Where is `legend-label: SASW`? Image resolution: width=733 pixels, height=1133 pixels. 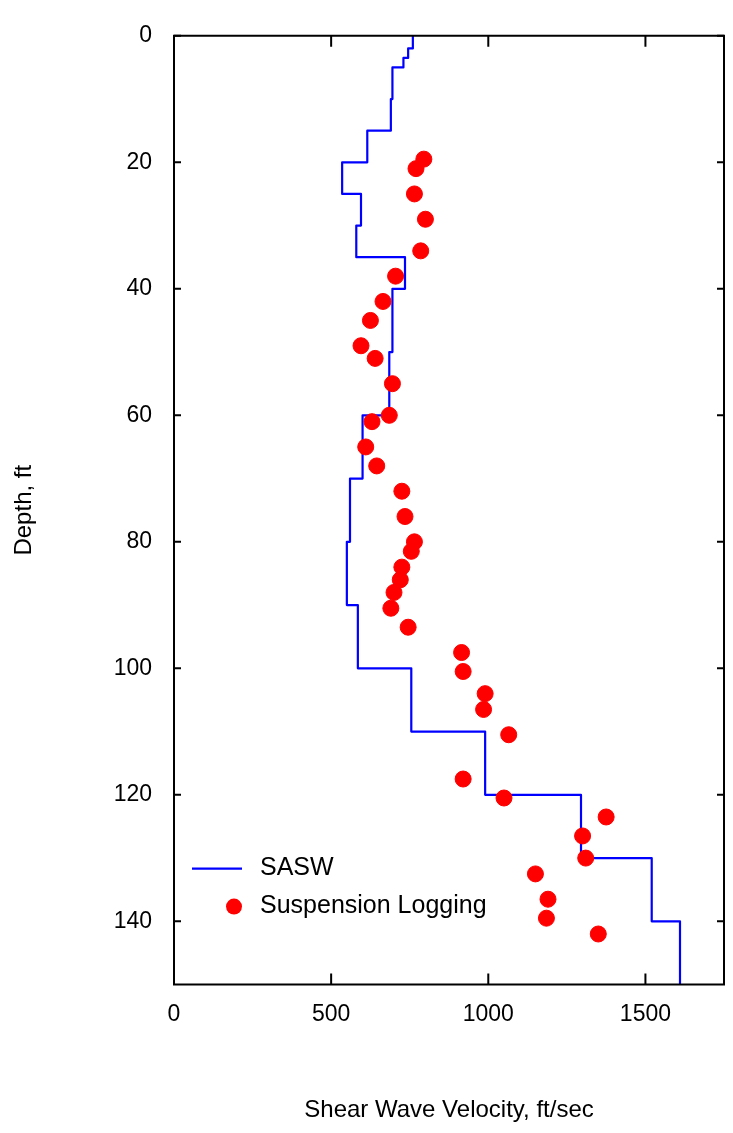 legend-label: SASW is located at coordinates (297, 866).